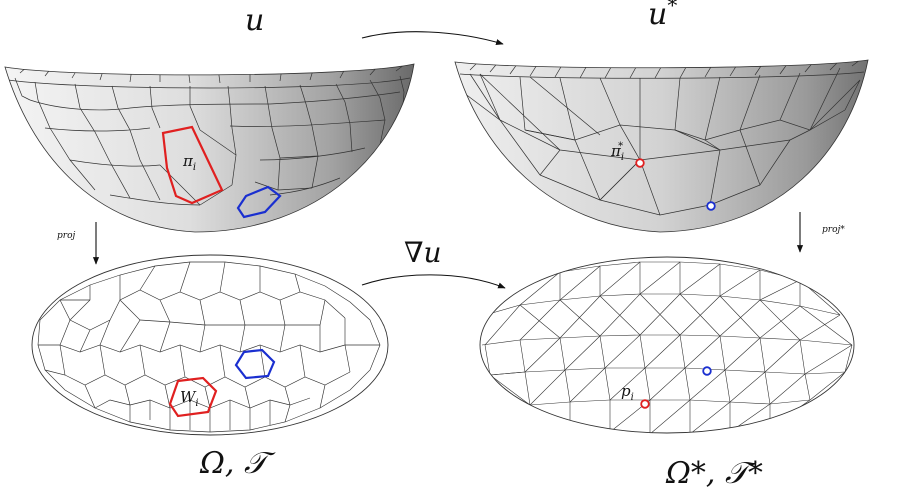 This screenshot has height=500, width=900. I want to click on arrow-u-to-u-star, so click(432, 38).